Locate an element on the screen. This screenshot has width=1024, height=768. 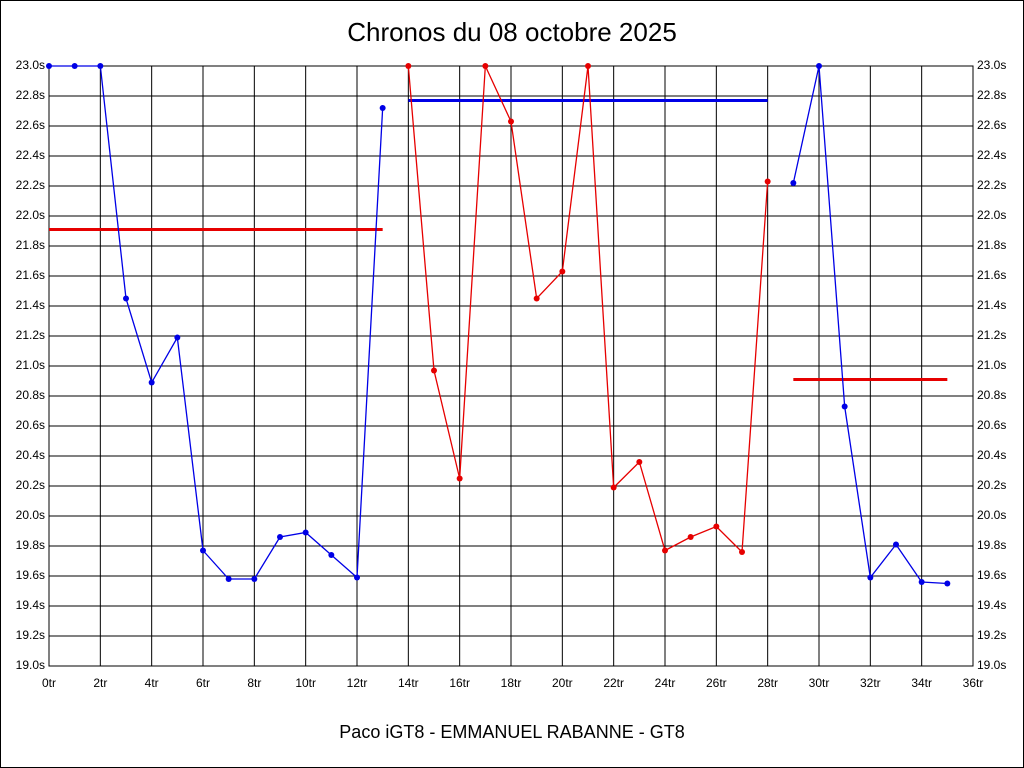
x-tick-label: 30tr is located at coordinates (819, 683).